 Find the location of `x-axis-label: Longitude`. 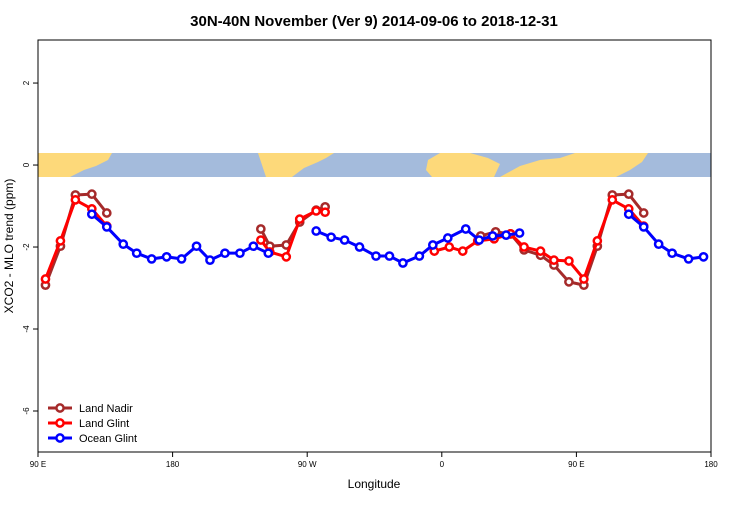

x-axis-label: Longitude is located at coordinates (374, 484).